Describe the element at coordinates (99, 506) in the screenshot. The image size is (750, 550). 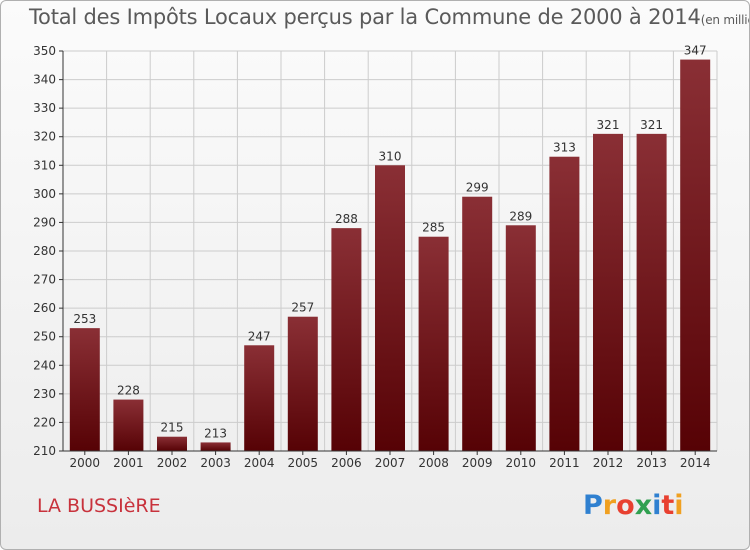
I see `commune-name: LA BUSSIèRE` at that location.